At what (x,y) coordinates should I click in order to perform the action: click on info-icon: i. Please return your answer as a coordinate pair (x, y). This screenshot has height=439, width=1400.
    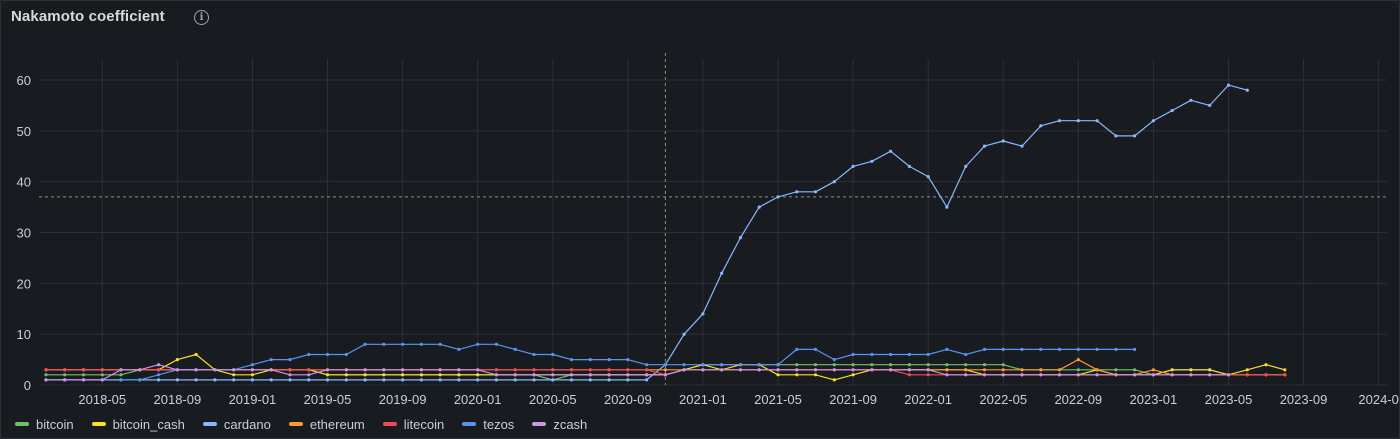
    Looking at the image, I should click on (201, 17).